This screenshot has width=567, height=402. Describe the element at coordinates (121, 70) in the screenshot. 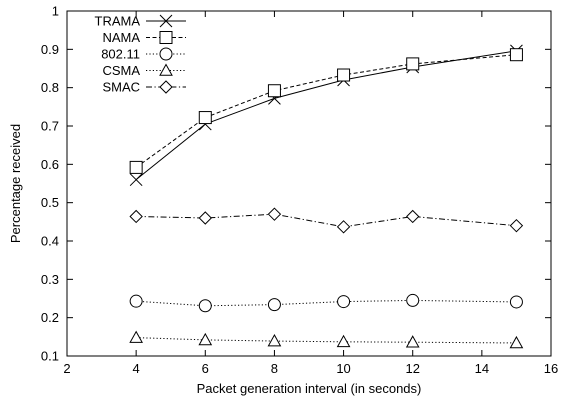

I see `legend-label: CSMA` at that location.